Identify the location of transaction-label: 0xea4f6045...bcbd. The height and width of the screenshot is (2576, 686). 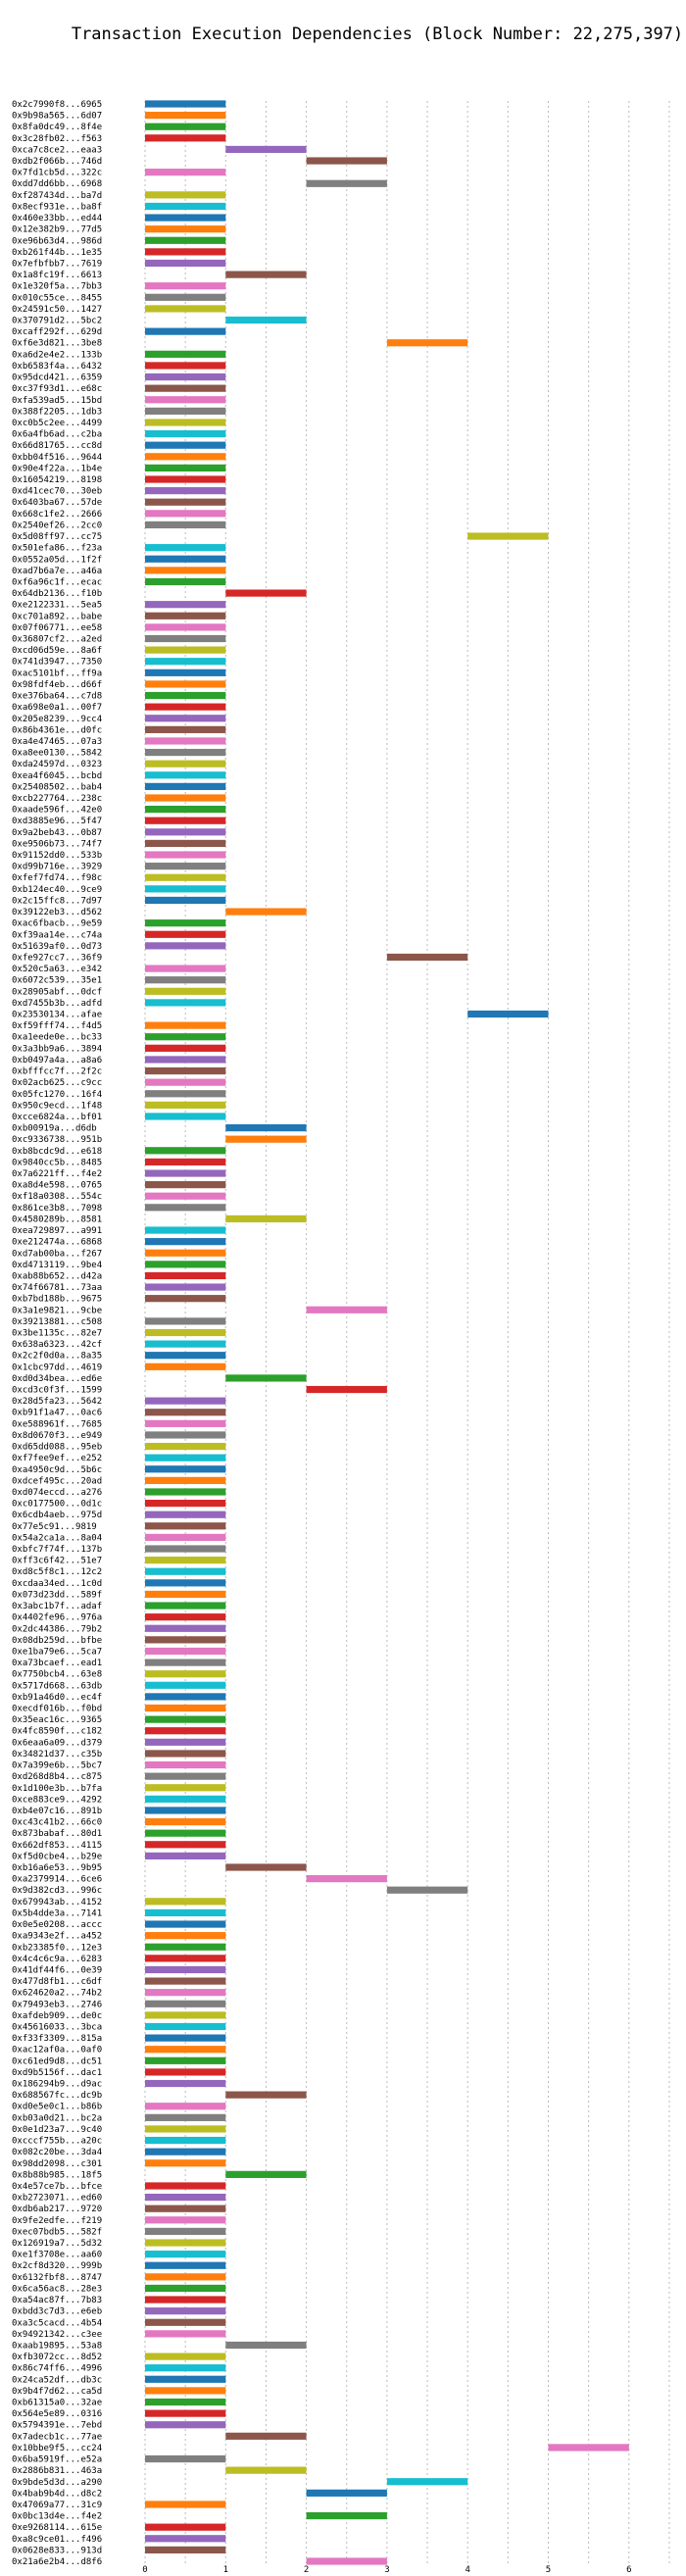
(57, 776).